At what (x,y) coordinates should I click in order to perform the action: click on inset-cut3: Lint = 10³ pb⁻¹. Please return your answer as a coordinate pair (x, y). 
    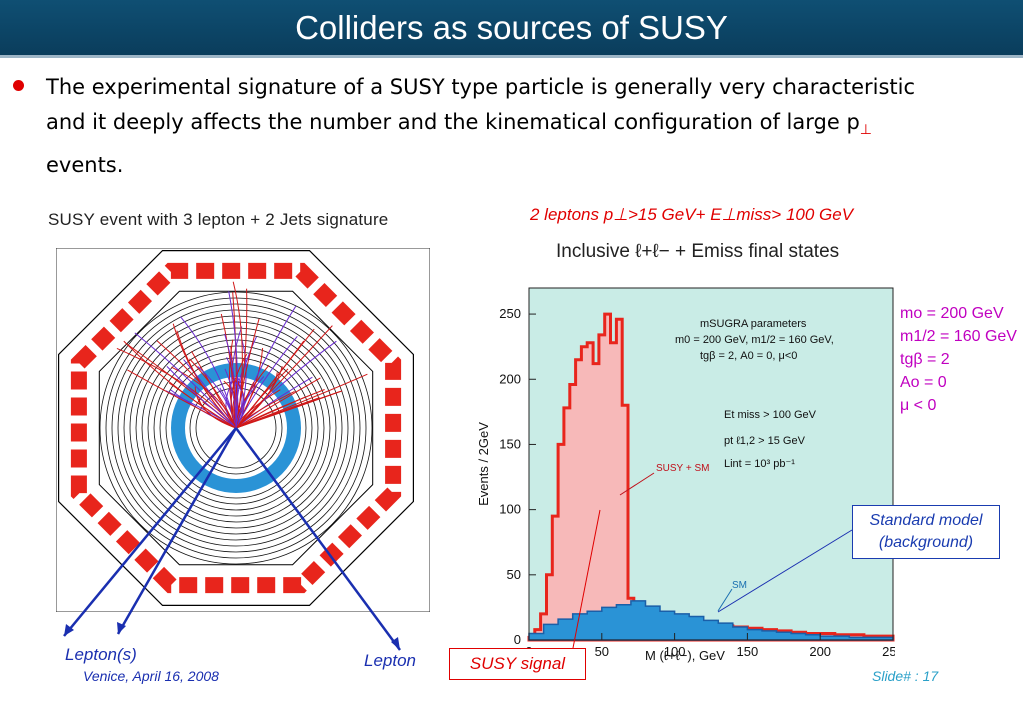
    Looking at the image, I should click on (759, 464).